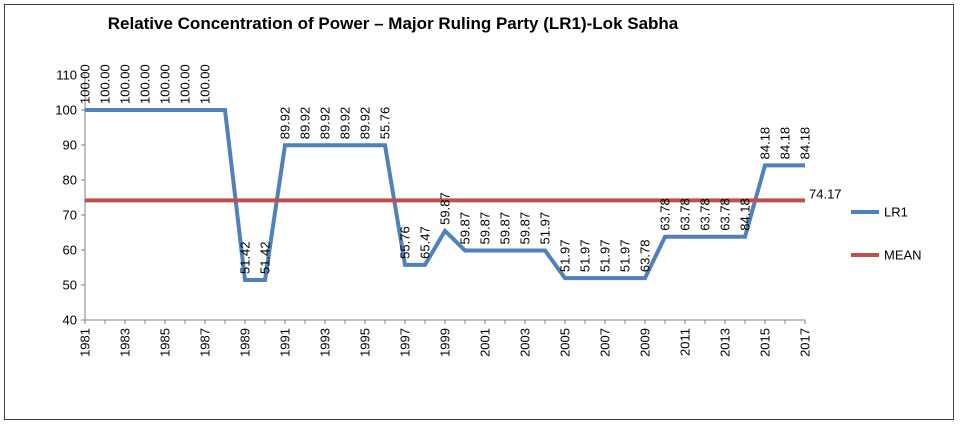 The width and height of the screenshot is (960, 425). Describe the element at coordinates (70, 145) in the screenshot. I see `y-tick-label: 90` at that location.